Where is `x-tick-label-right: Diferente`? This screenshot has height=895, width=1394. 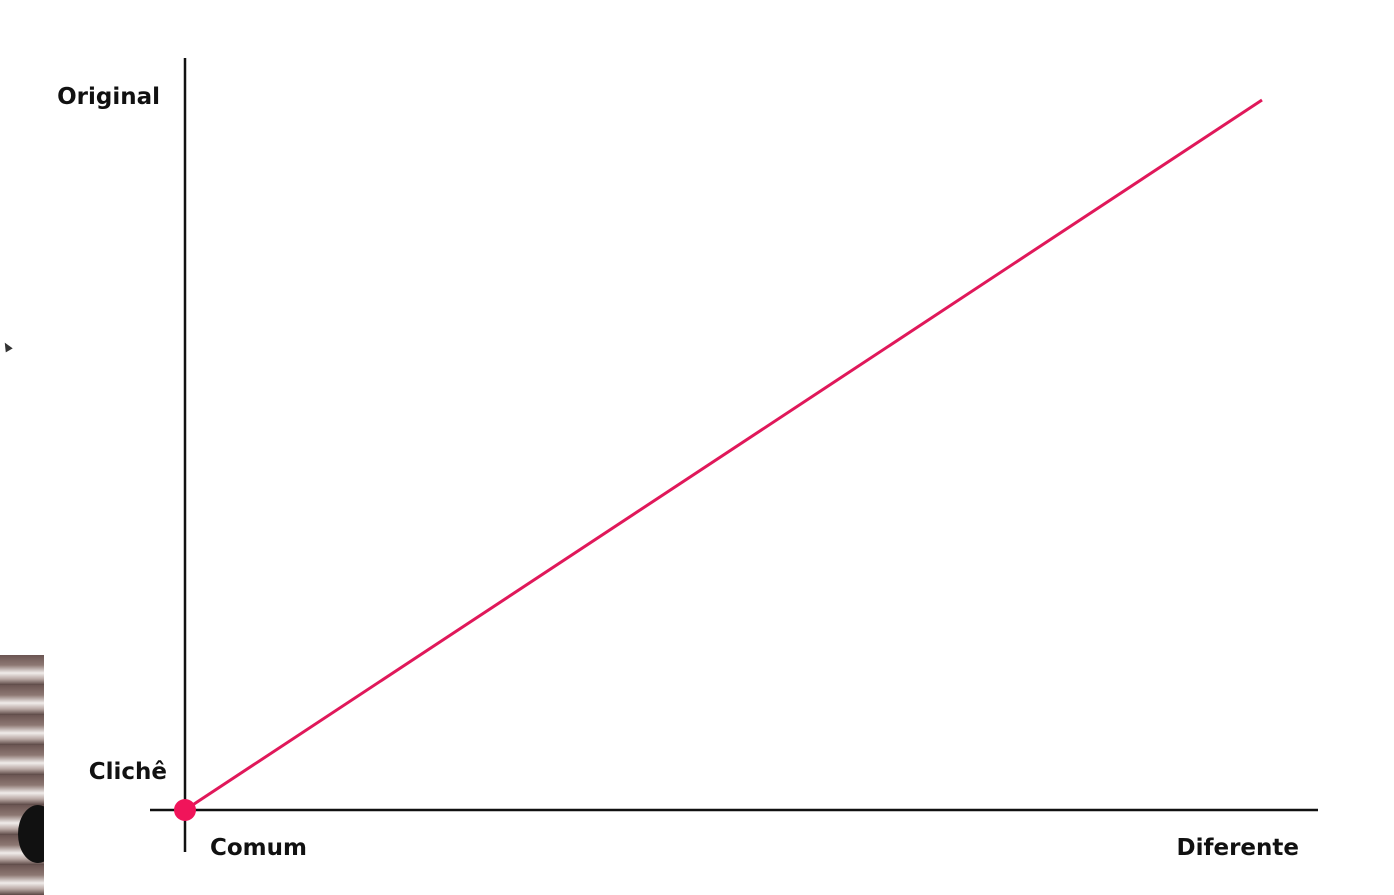
x-tick-label-right: Diferente is located at coordinates (1238, 848).